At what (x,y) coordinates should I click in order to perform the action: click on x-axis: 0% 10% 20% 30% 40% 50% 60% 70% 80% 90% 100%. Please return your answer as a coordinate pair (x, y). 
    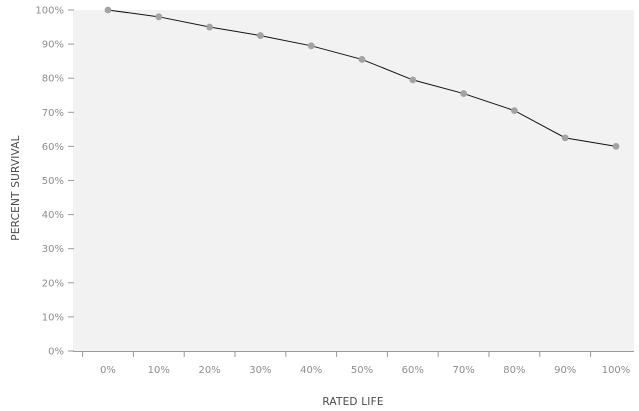
    Looking at the image, I should click on (353, 363).